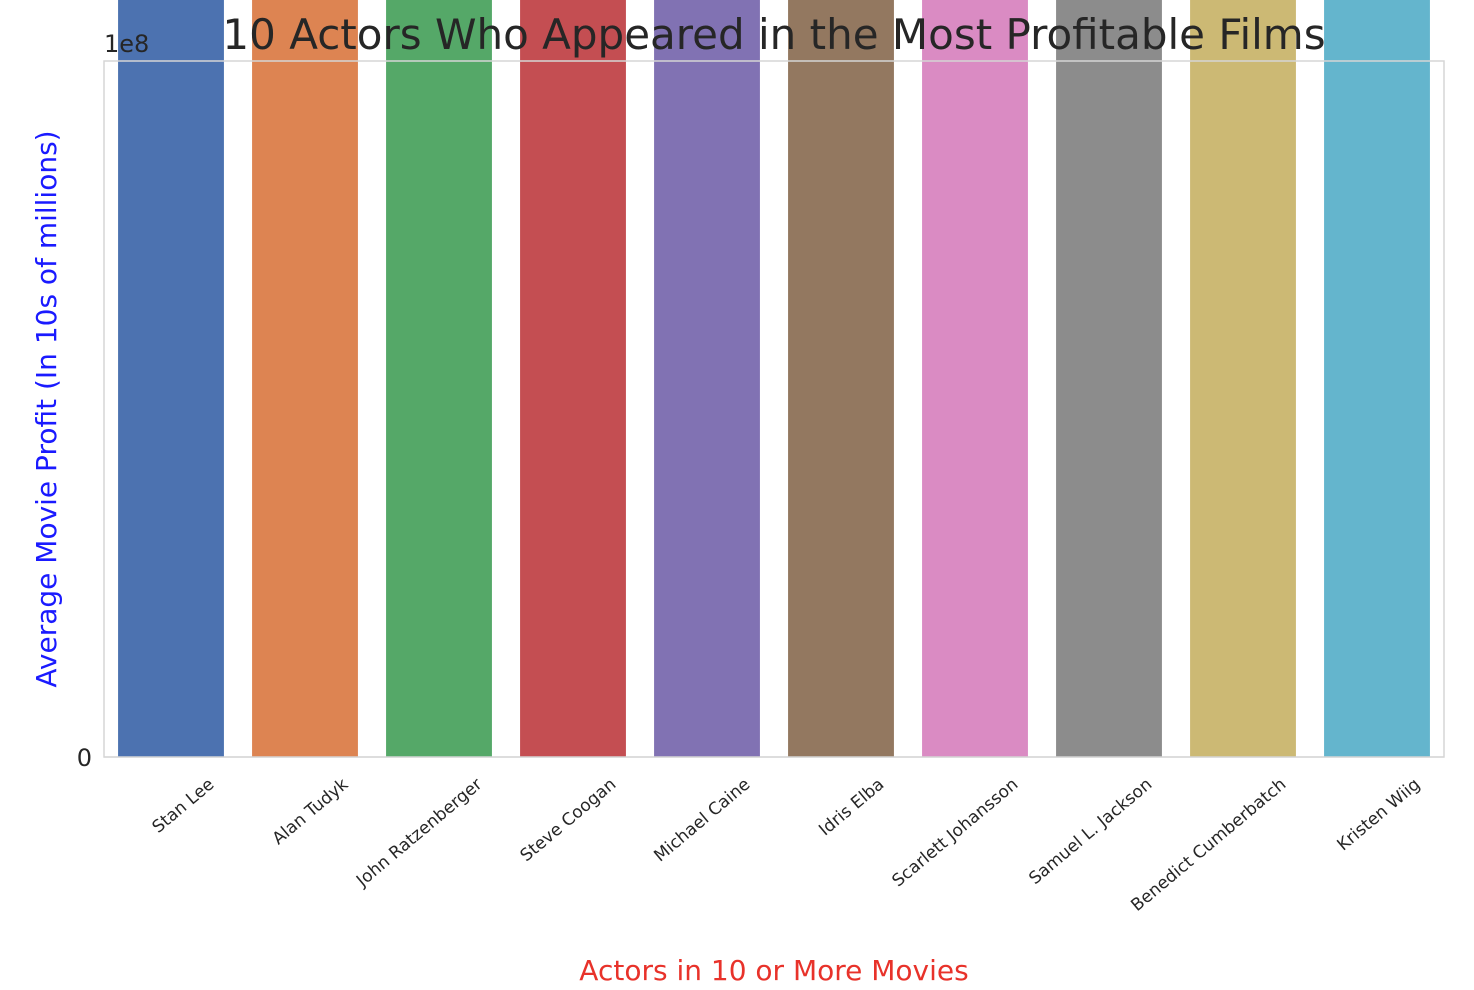 The image size is (1474, 990). Describe the element at coordinates (1378, 815) in the screenshot. I see `x-tick-label: Kristen Wiig` at that location.